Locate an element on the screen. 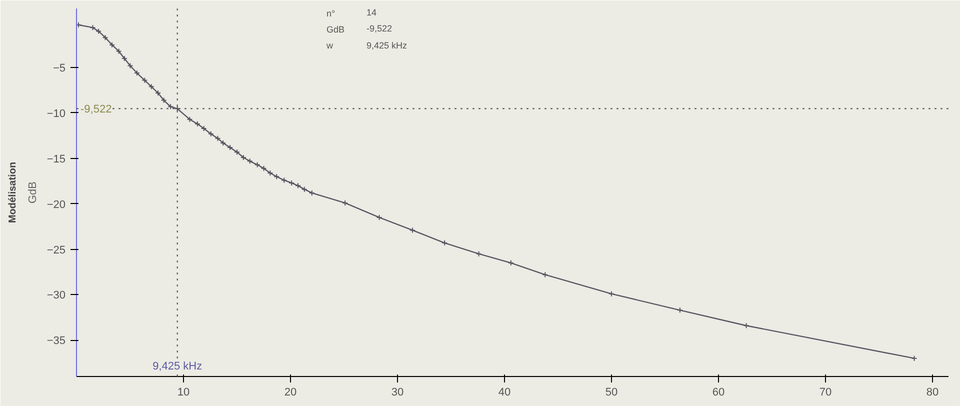  annotation: 14 is located at coordinates (371, 13).